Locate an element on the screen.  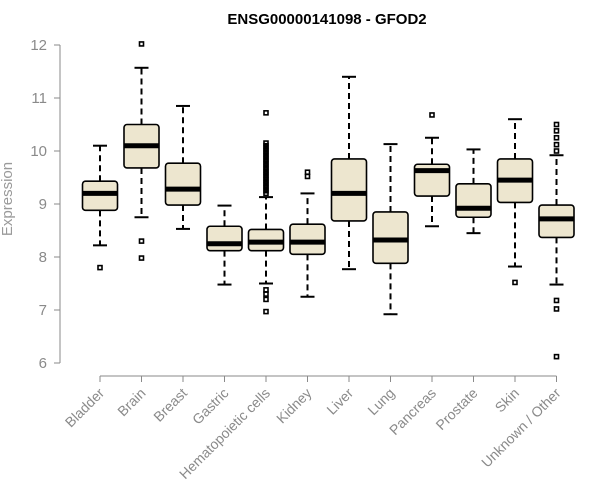
box-kidney is located at coordinates (307, 233).